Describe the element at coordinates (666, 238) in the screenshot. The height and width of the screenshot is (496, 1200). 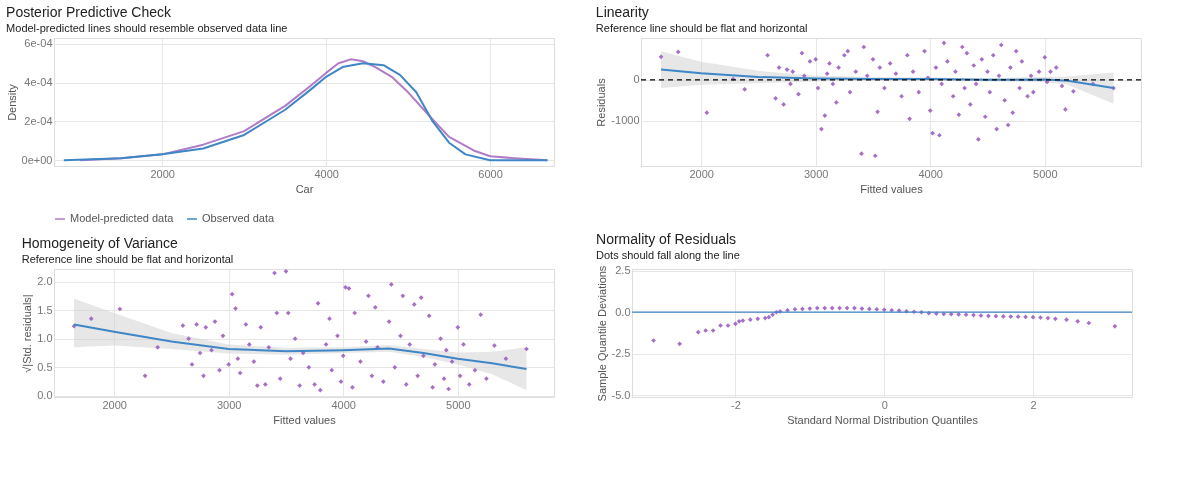
I see `chart-title: Normality of Residuals` at that location.